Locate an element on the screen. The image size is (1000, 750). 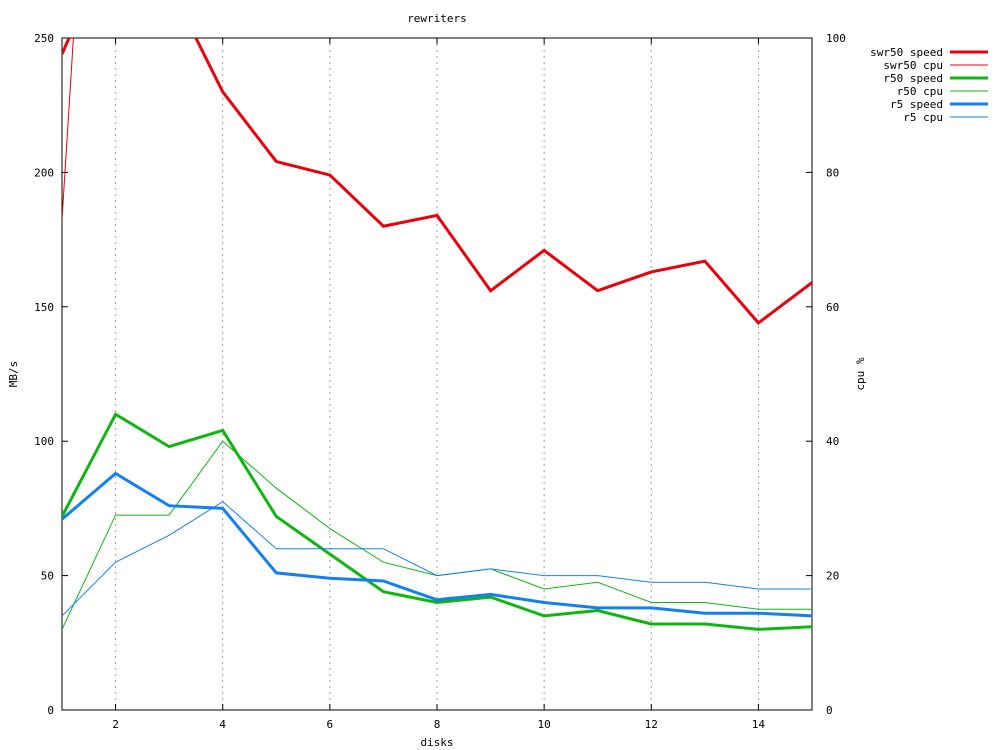
x-axis-label: disks is located at coordinates (436, 742).